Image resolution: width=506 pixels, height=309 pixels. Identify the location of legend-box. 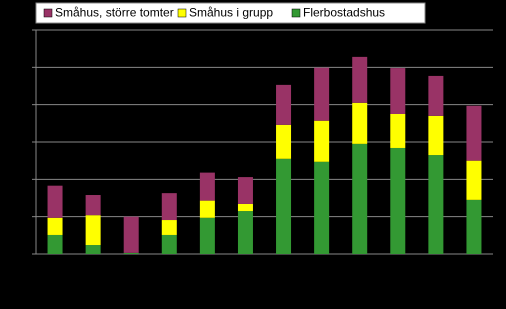
(230, 13).